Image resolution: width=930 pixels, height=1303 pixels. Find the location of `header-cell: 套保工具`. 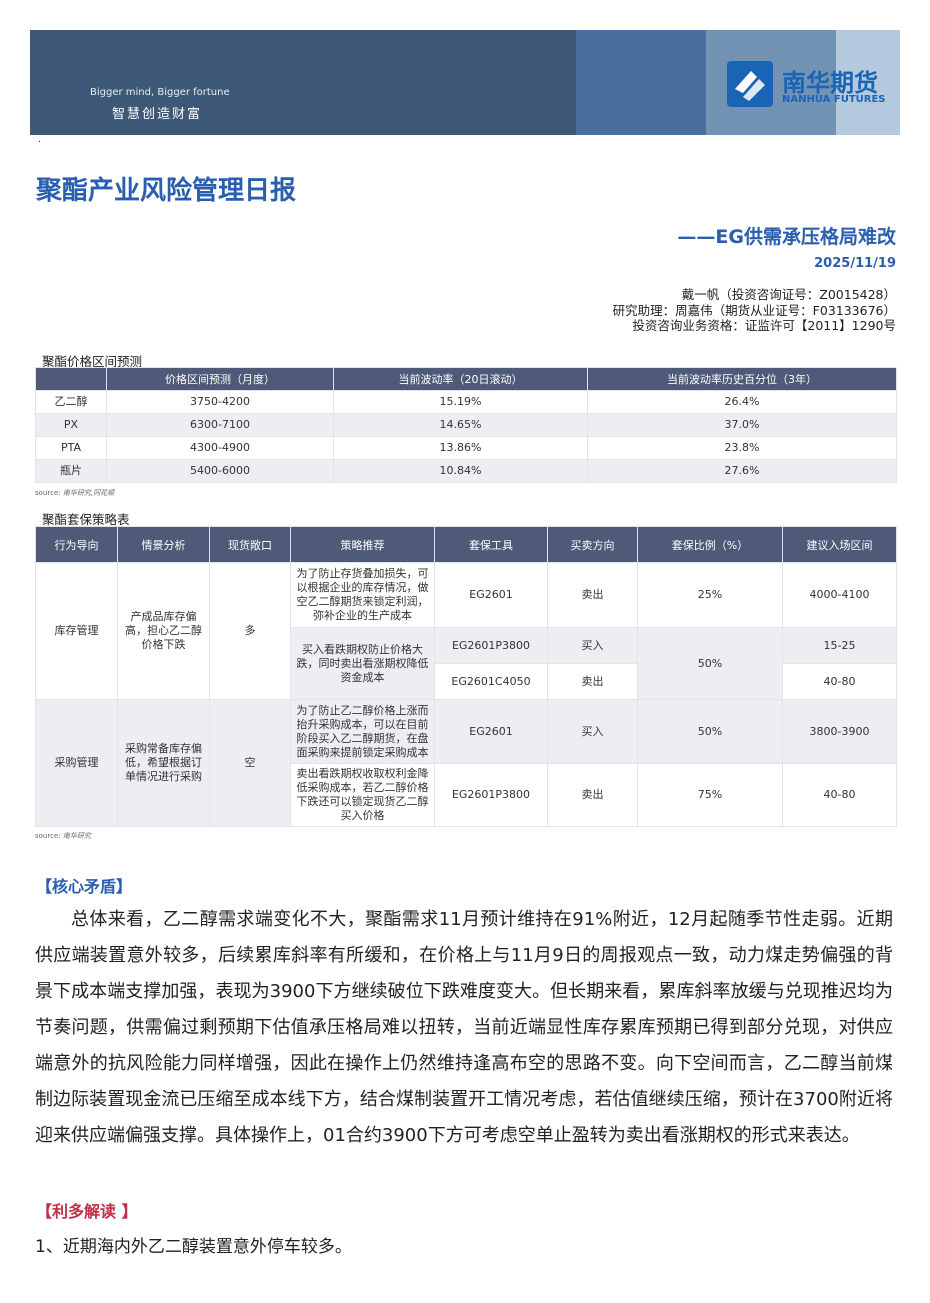

header-cell: 套保工具 is located at coordinates (491, 544).